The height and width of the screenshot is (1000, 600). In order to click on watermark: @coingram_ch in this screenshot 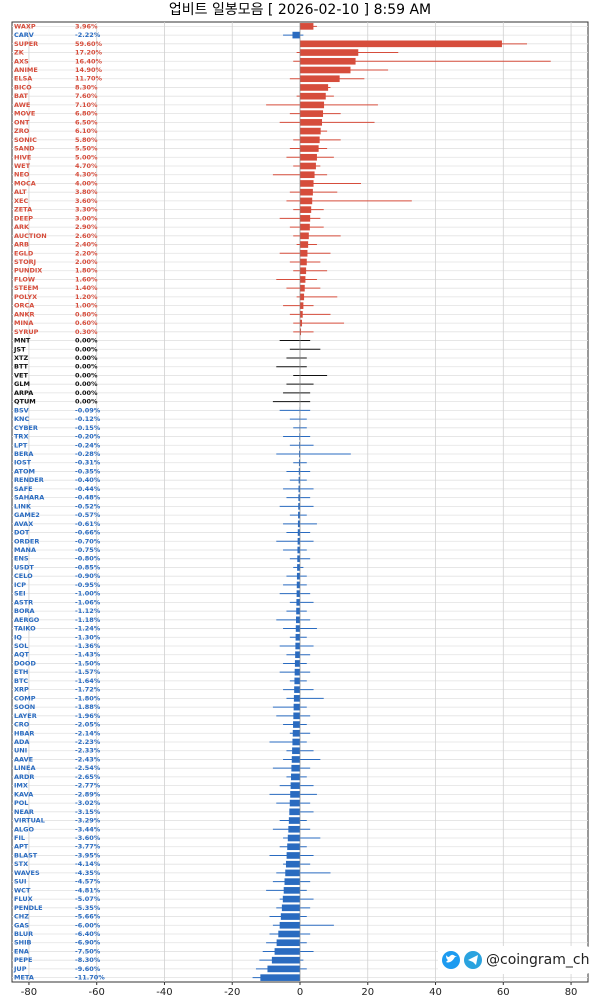, I will do `click(514, 960)`.